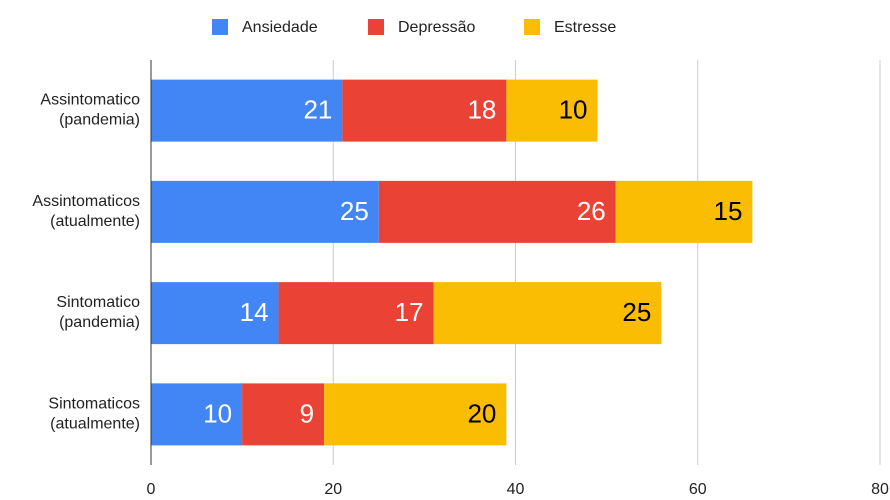 This screenshot has height=500, width=890. I want to click on data-label: 18, so click(481, 110).